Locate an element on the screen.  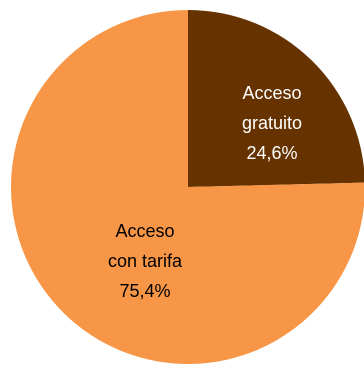
slice-label-acceso-gratuito: Acceso gratuito 24,6% is located at coordinates (272, 123).